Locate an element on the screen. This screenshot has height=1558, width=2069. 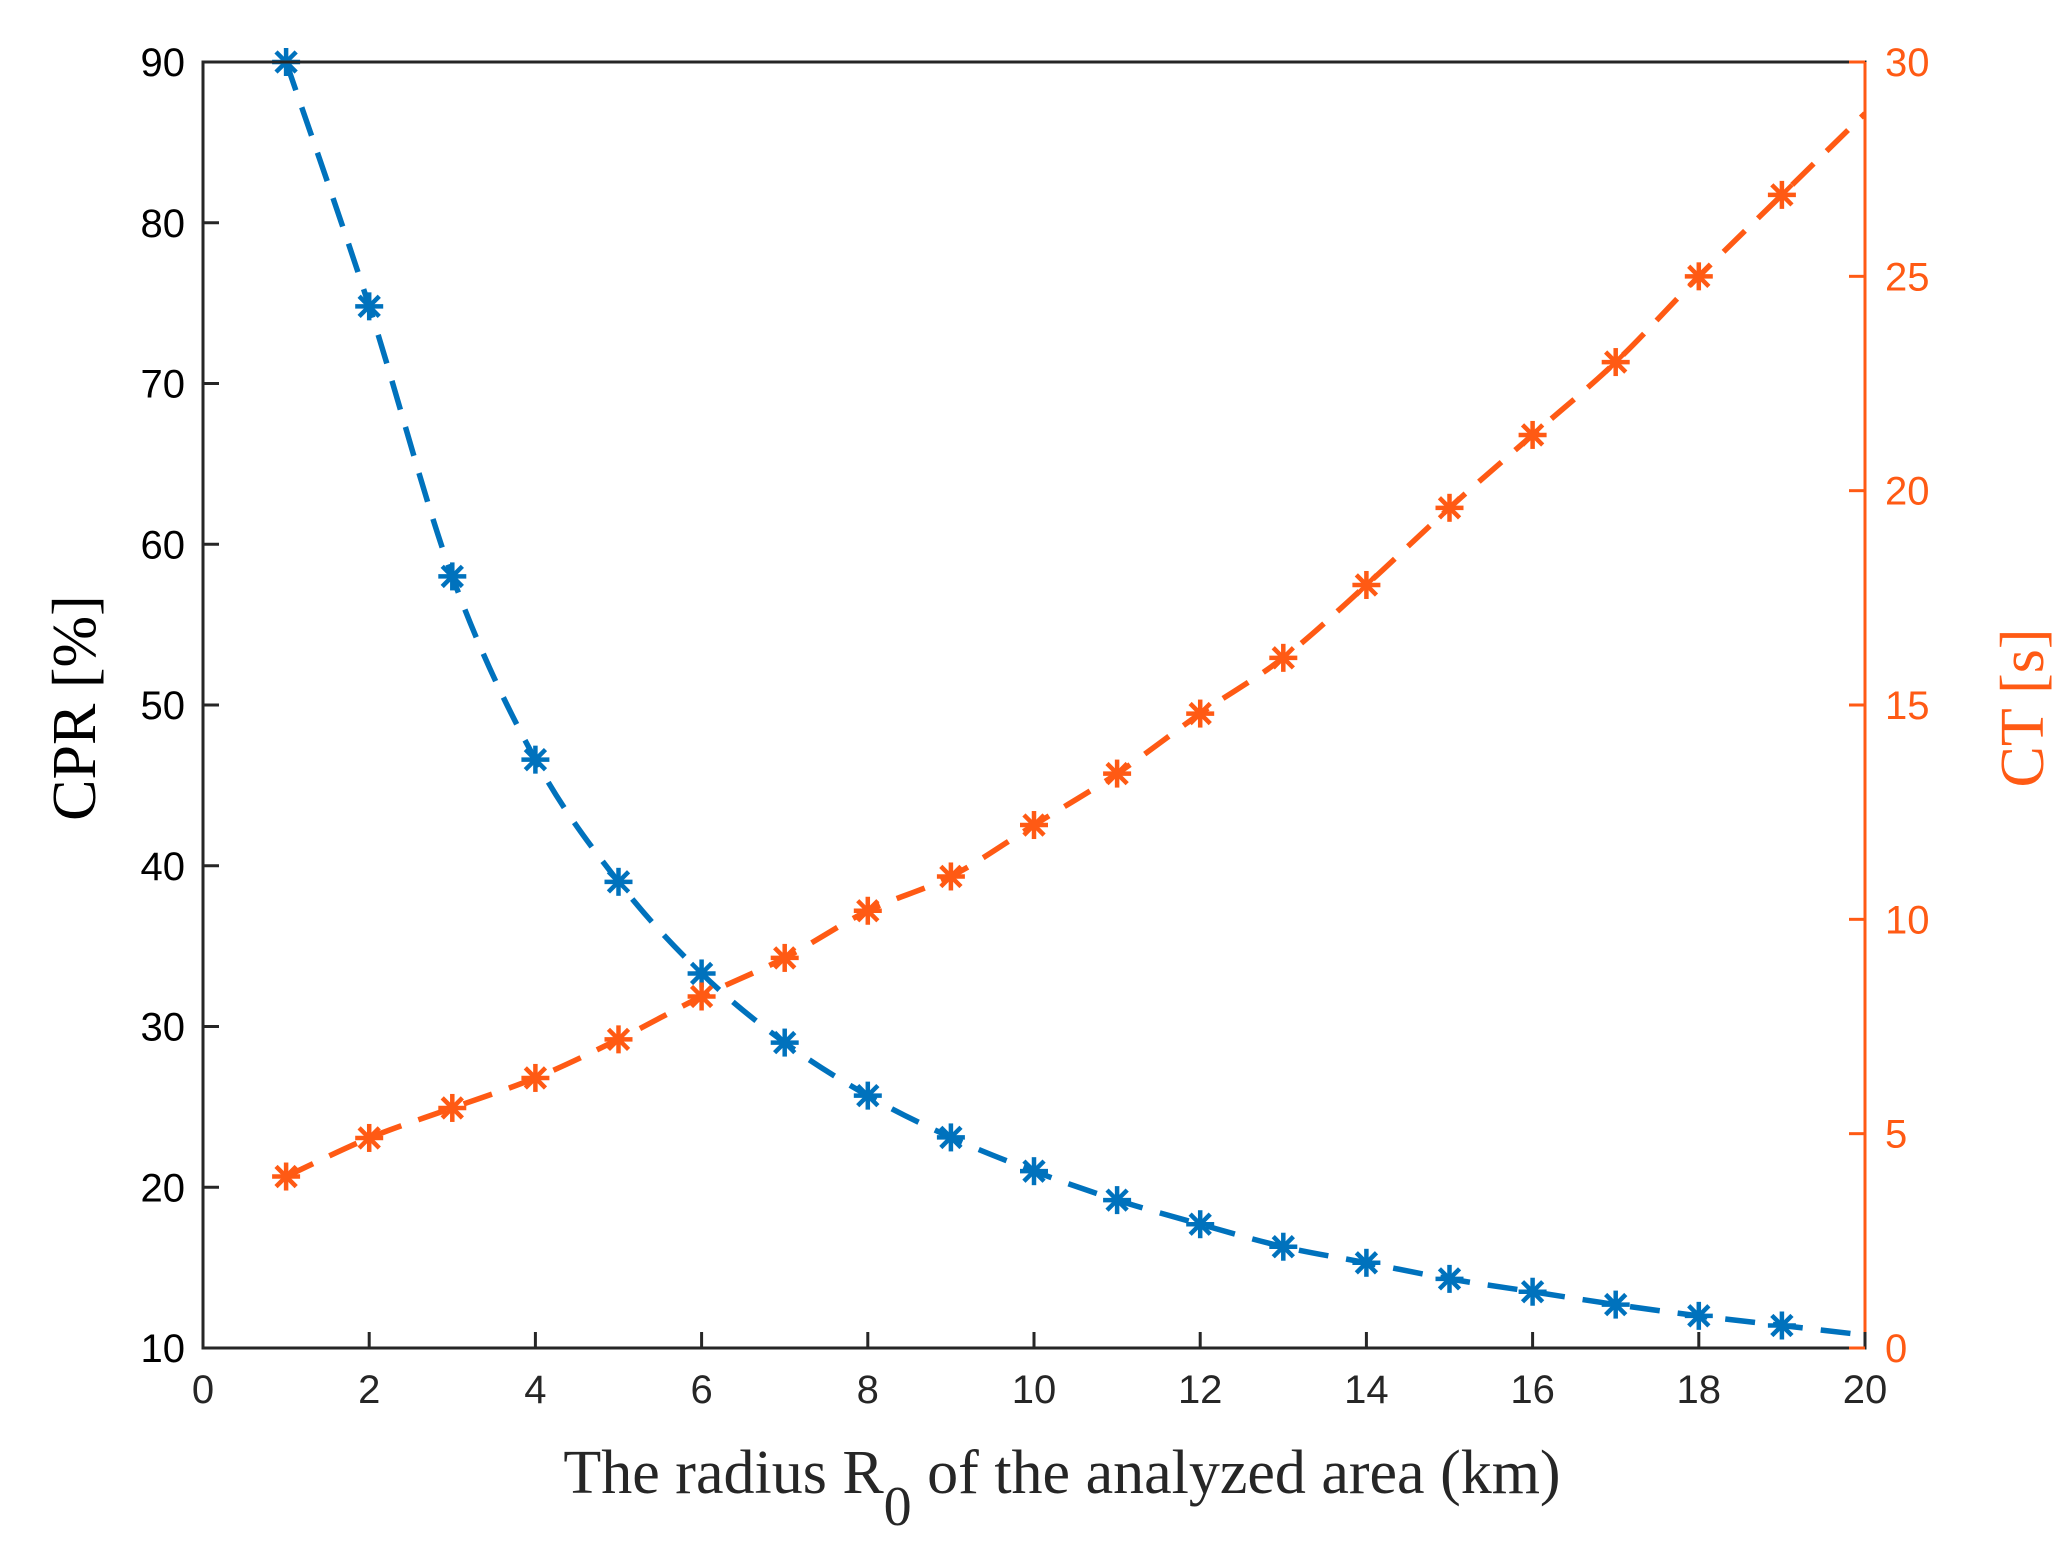
right-y-axis-ticks: 0 5 10 15 20 25 30 is located at coordinates (1889, 706).